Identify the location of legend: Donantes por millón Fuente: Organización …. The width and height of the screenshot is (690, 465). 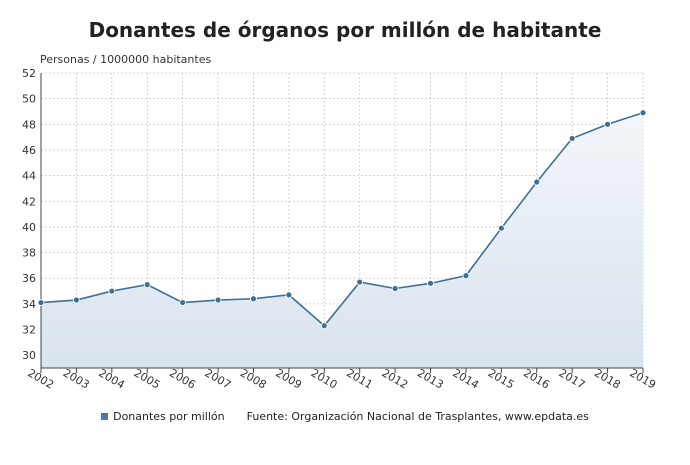
(345, 416).